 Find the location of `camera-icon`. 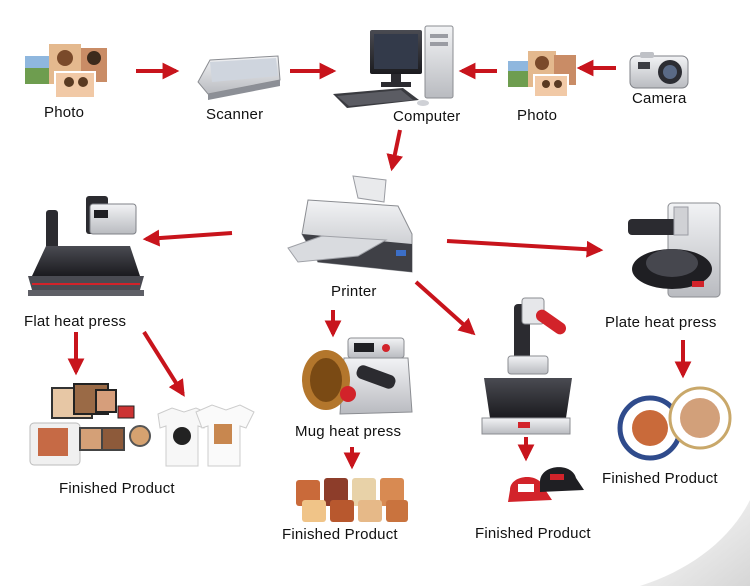

camera-icon is located at coordinates (659, 70).